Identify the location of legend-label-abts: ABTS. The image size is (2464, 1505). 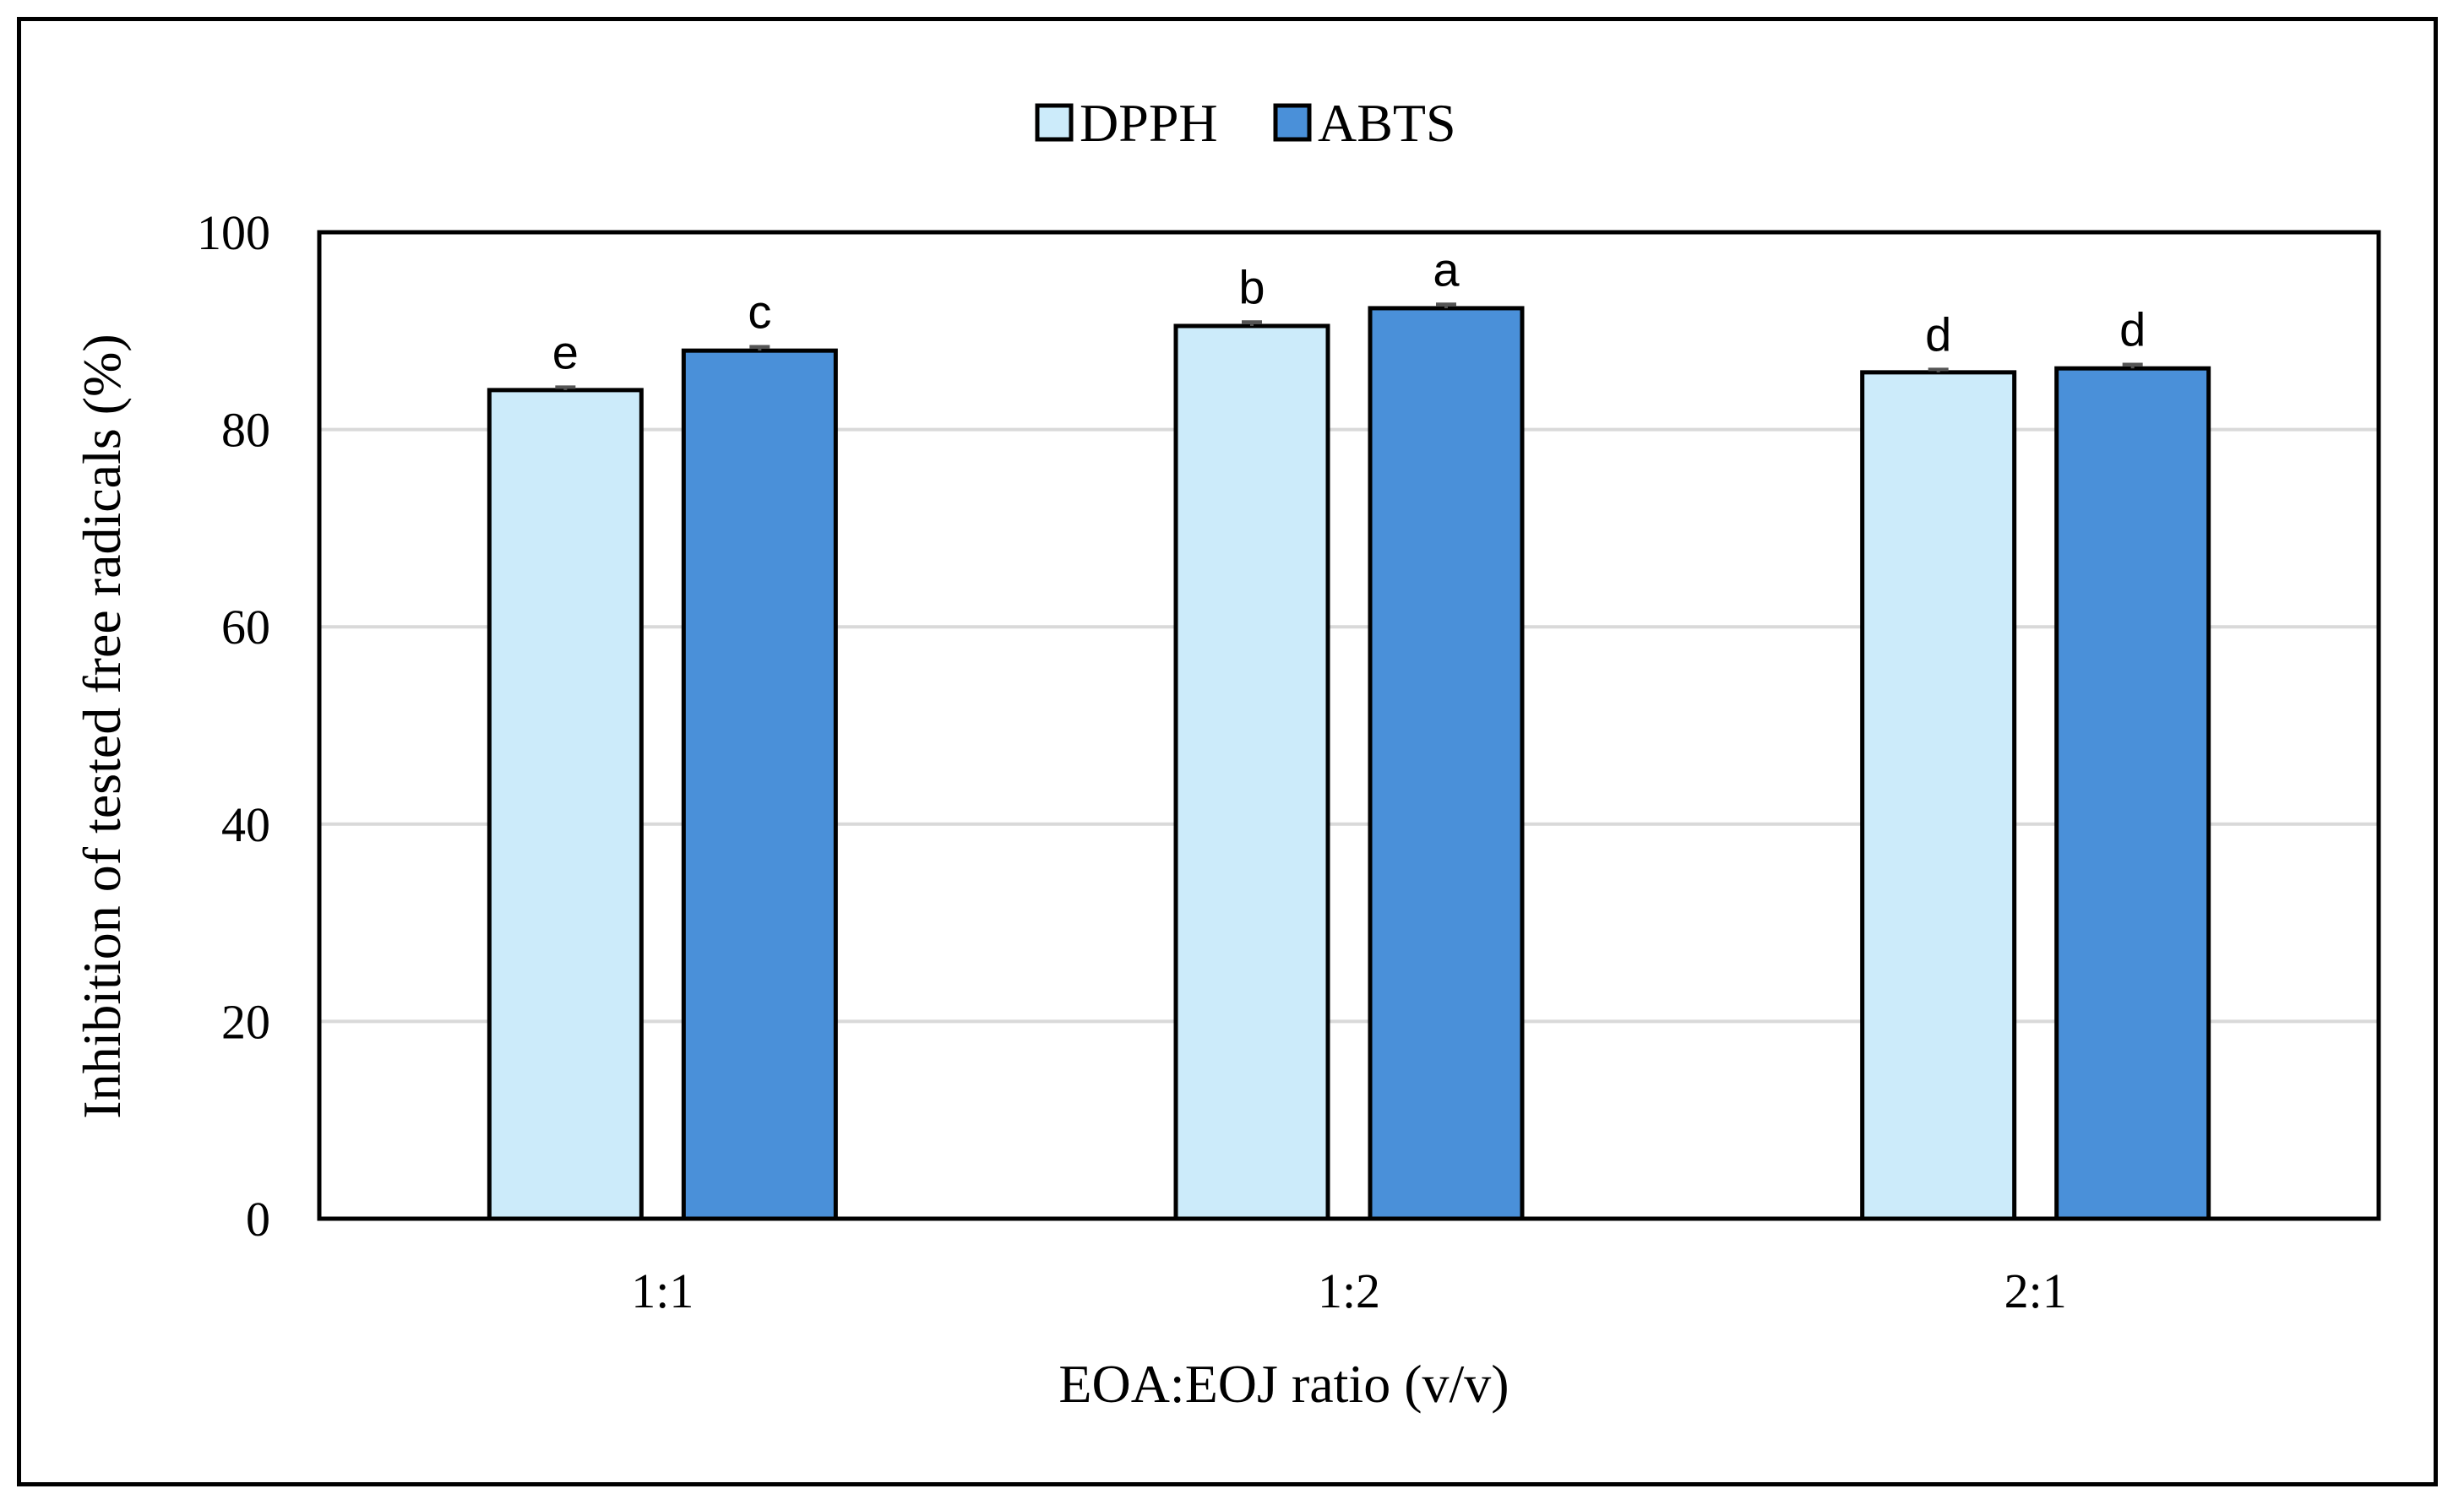
(1387, 123).